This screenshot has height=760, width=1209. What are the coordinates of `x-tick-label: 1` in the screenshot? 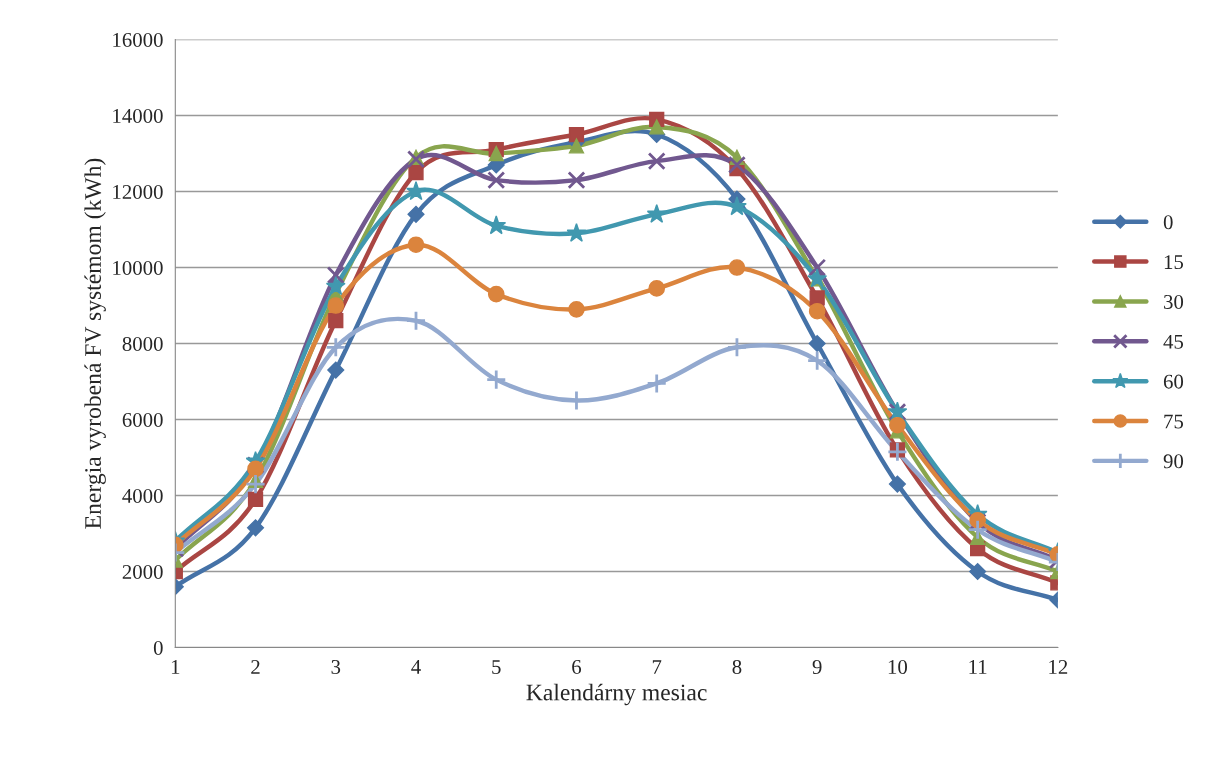 It's located at (175, 667).